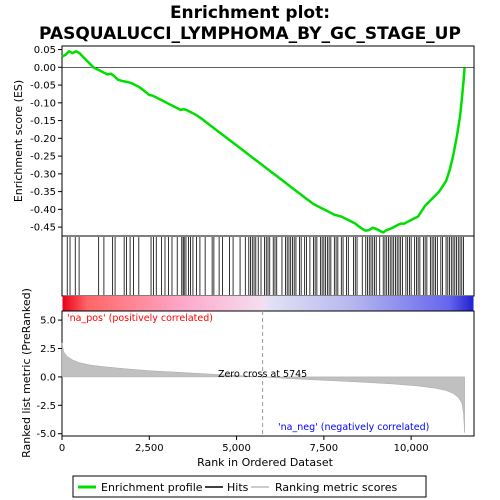 Image resolution: width=500 pixels, height=500 pixels. What do you see at coordinates (262, 374) in the screenshot?
I see `zero-cross-label: Zero cross at 5745` at bounding box center [262, 374].